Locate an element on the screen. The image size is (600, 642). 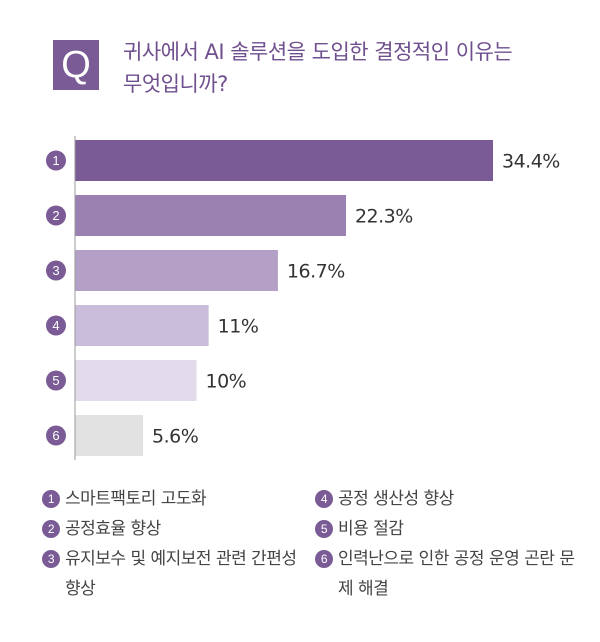
legend-item-1: 1 스마트팩토리 고도화 is located at coordinates (177, 499).